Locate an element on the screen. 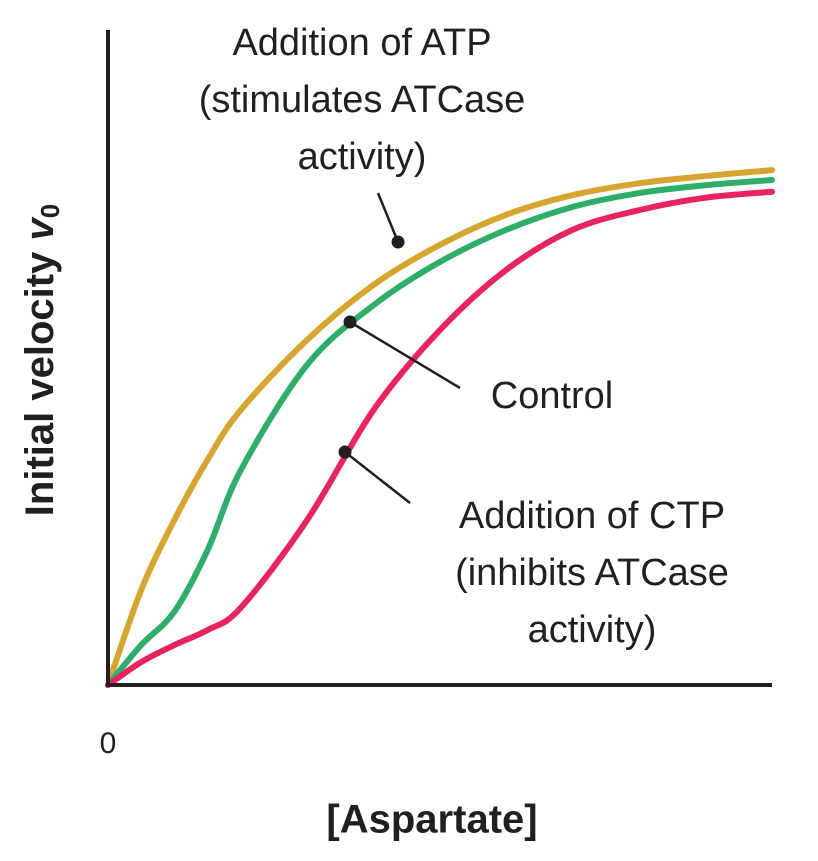 The width and height of the screenshot is (818, 861). annotation-text: Control is located at coordinates (552, 396).